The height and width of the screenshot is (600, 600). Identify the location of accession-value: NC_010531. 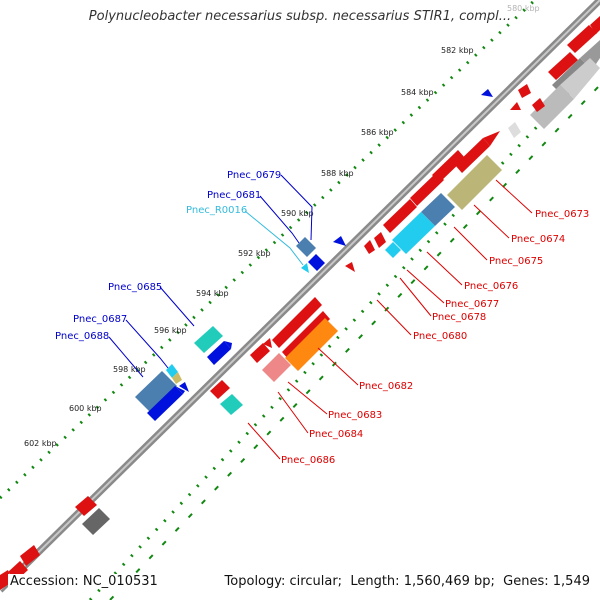
(120, 581).